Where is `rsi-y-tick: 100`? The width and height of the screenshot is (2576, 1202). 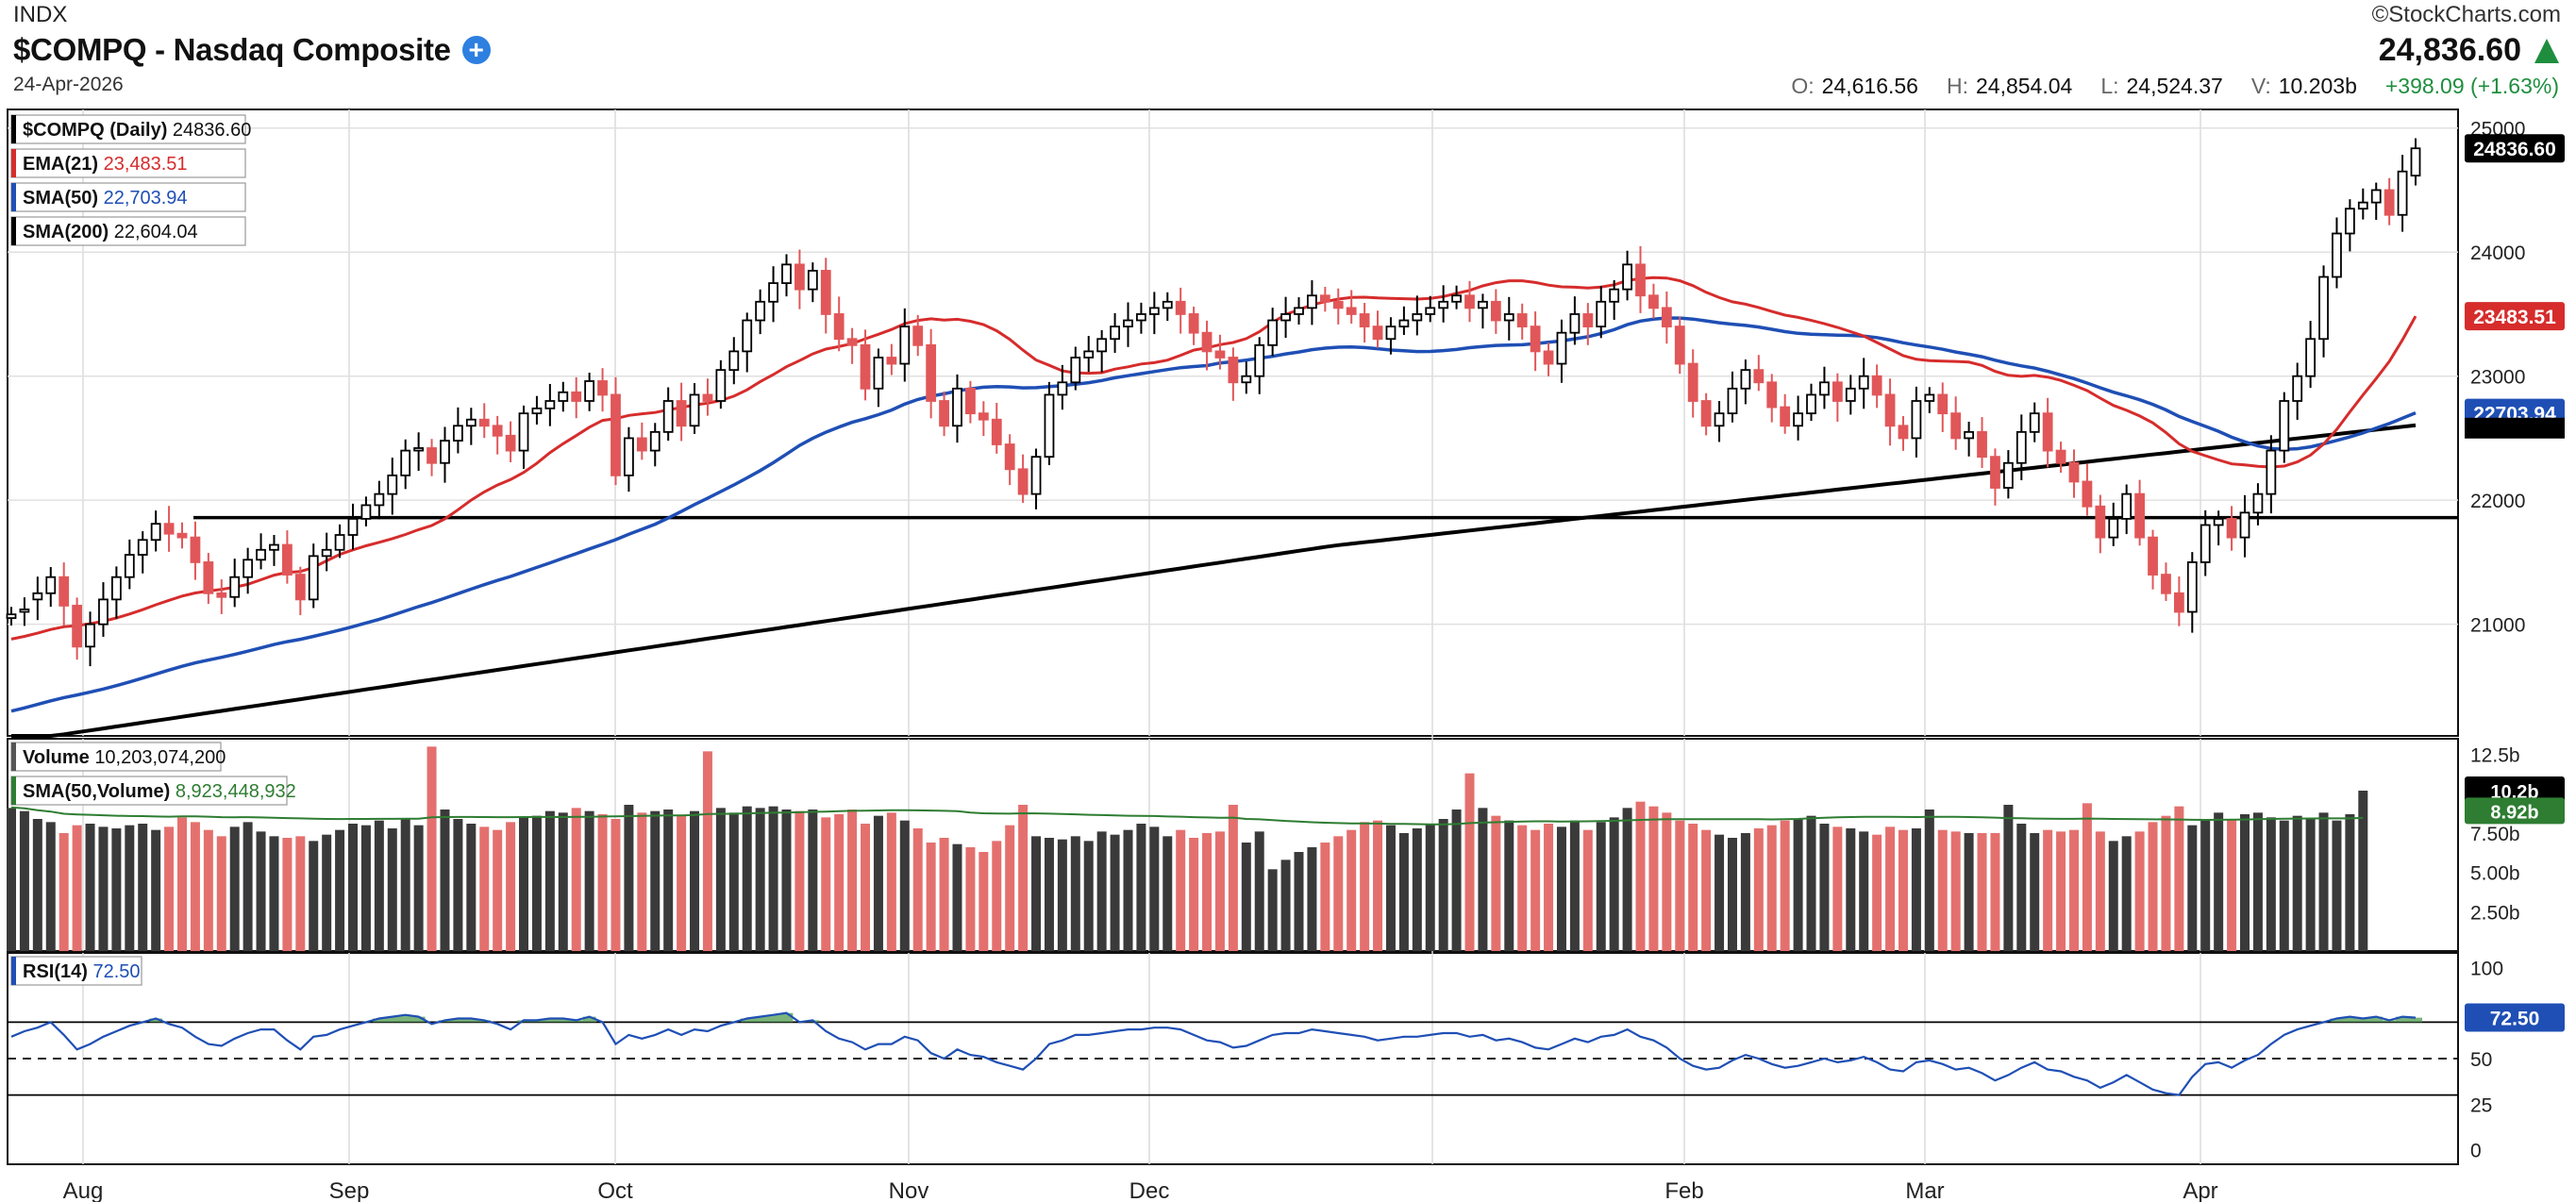
rsi-y-tick: 100 is located at coordinates (2486, 968).